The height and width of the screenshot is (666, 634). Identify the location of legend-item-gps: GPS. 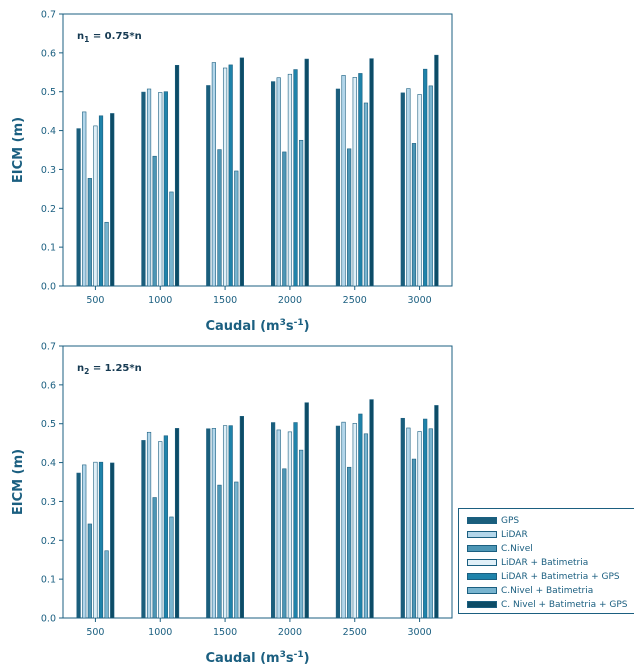
(493, 520).